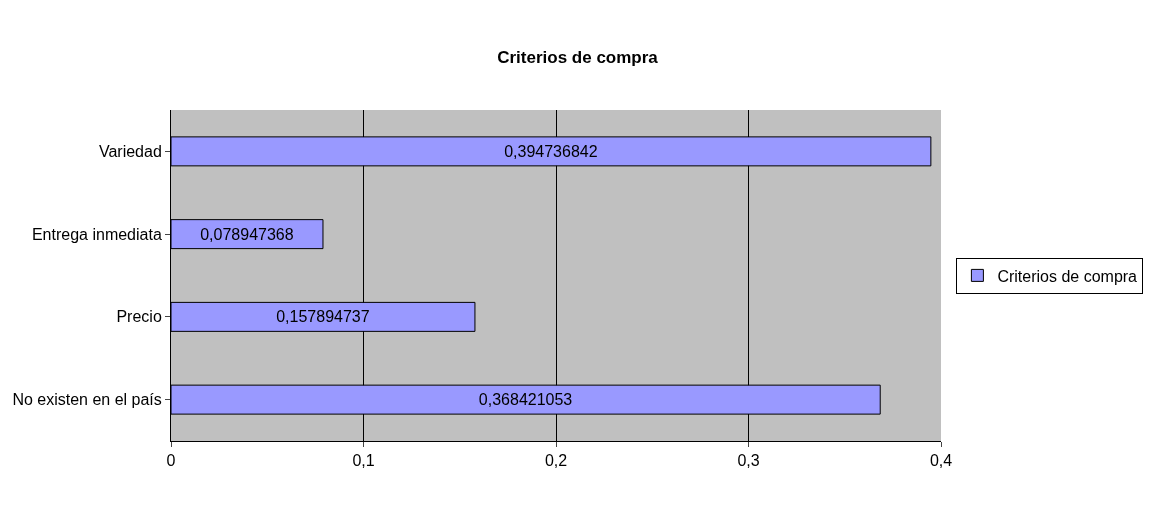 The height and width of the screenshot is (511, 1155). Describe the element at coordinates (247, 234) in the screenshot. I see `data-label: 0,078947368` at that location.